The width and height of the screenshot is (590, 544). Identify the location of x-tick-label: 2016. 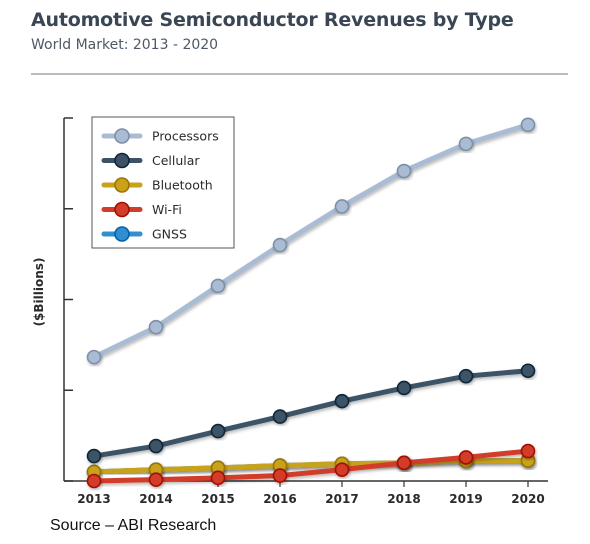
(279, 499).